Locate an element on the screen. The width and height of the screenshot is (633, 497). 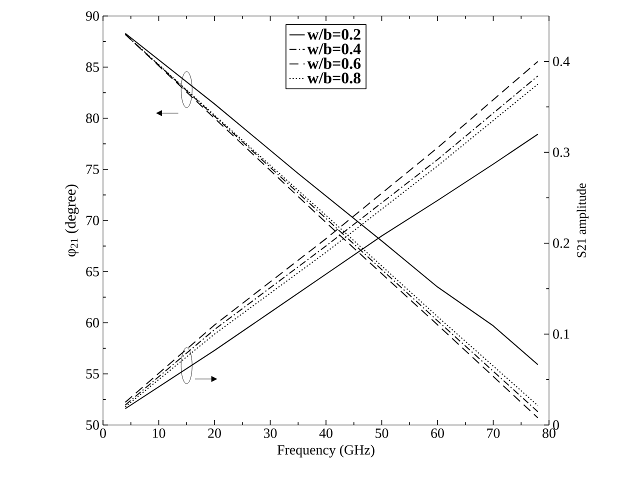
x-tick-label: 50 is located at coordinates (382, 433).